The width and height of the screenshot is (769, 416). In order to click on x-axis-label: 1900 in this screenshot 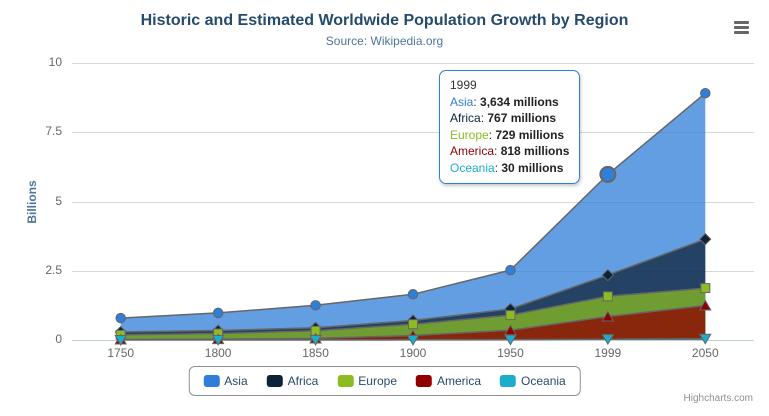, I will do `click(413, 353)`.